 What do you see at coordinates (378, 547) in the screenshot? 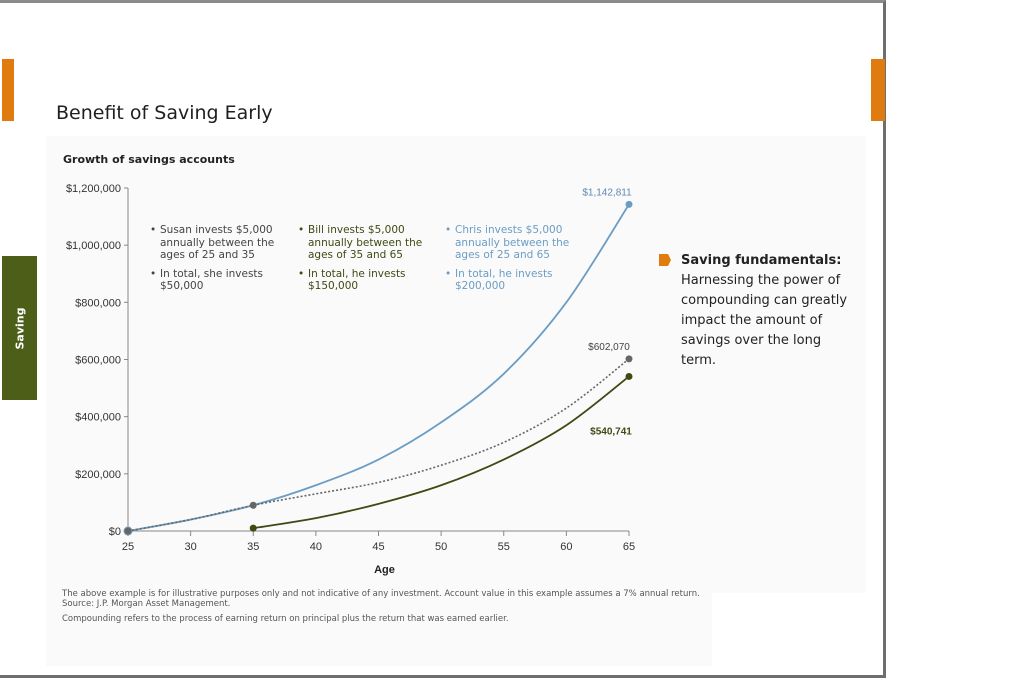
I see `x-tick-label: 45` at bounding box center [378, 547].